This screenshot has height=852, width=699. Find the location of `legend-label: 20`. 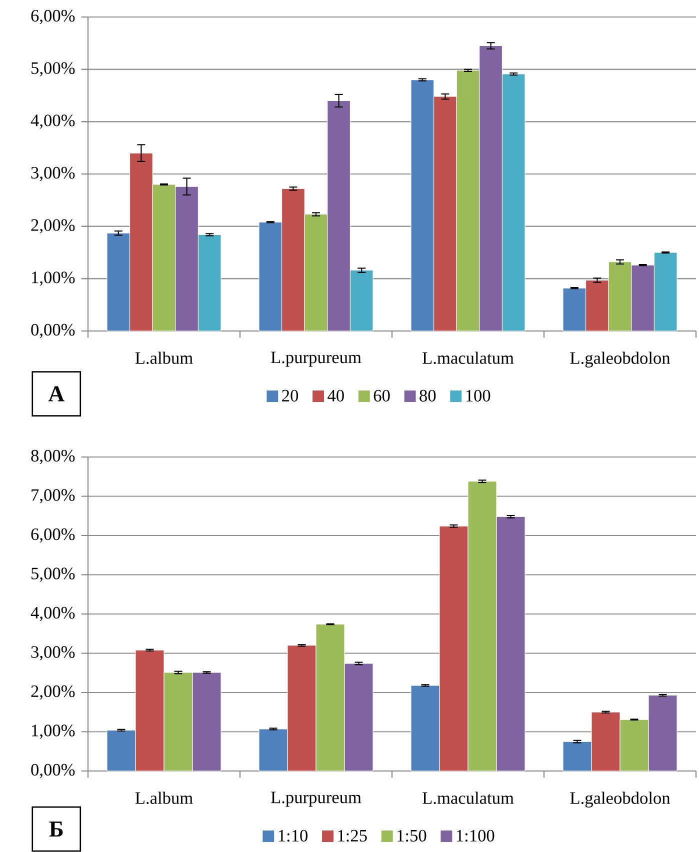

legend-label: 20 is located at coordinates (290, 396).